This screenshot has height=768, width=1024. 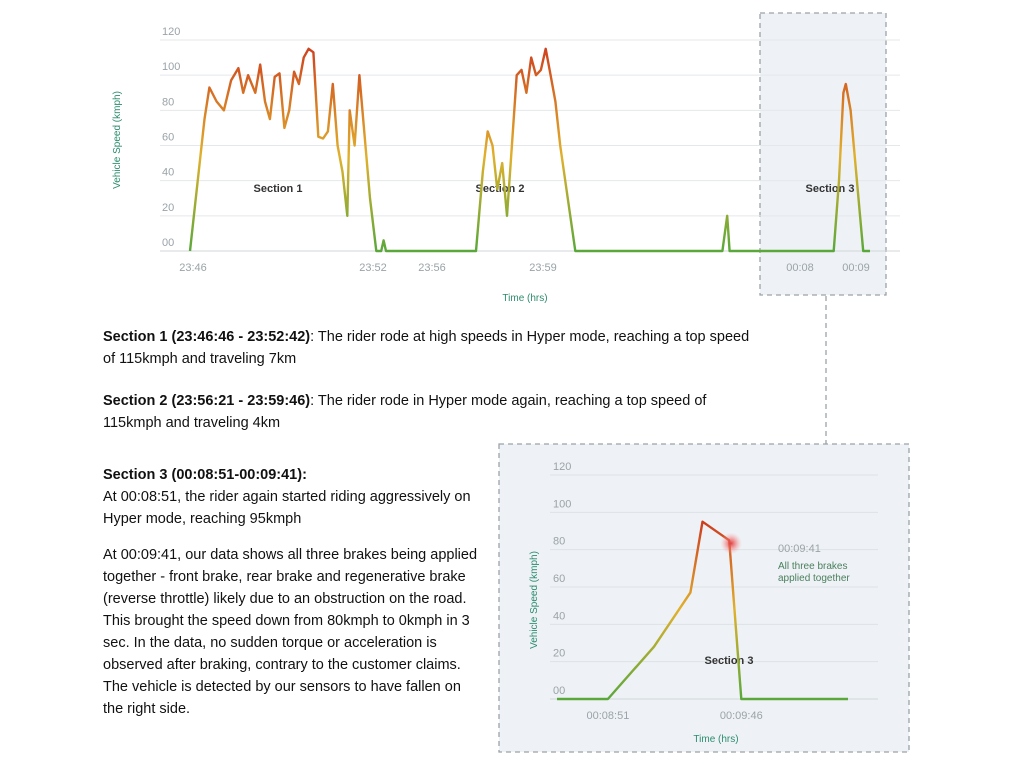 What do you see at coordinates (168, 208) in the screenshot?
I see `main-y-tick: 20` at bounding box center [168, 208].